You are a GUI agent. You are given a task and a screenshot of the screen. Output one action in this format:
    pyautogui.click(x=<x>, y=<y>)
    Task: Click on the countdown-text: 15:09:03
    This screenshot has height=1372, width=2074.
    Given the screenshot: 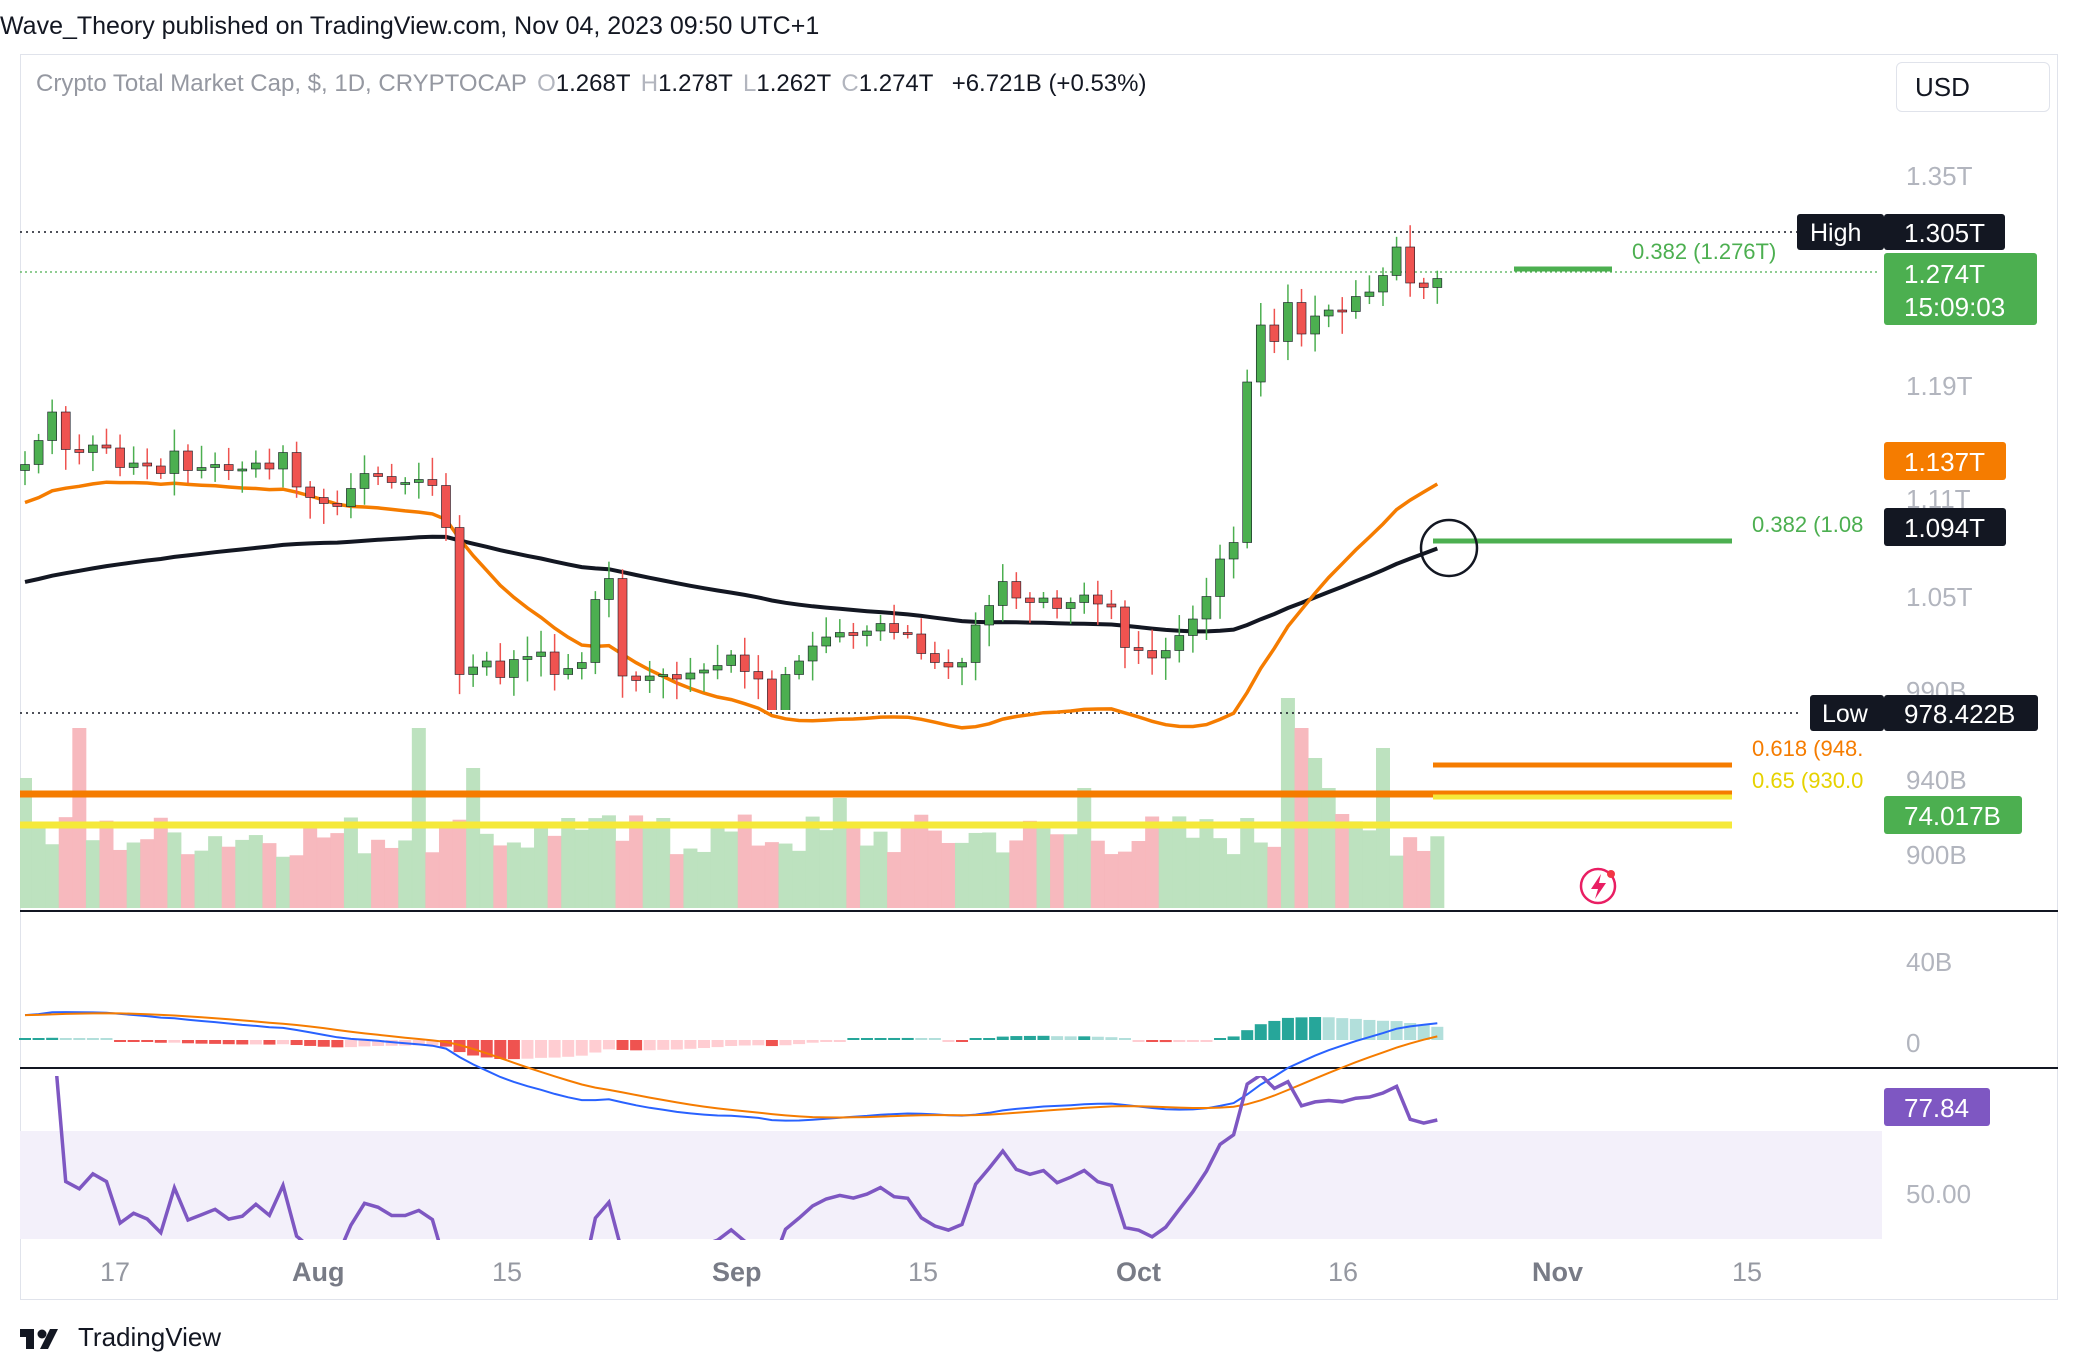 What is the action you would take?
    pyautogui.click(x=1954, y=307)
    